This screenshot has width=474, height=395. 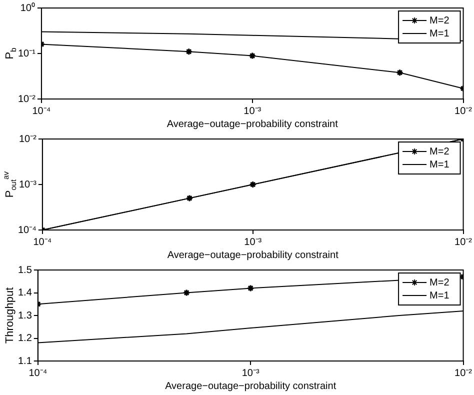 What do you see at coordinates (25, 293) in the screenshot?
I see `y-tick-label: 1.4` at bounding box center [25, 293].